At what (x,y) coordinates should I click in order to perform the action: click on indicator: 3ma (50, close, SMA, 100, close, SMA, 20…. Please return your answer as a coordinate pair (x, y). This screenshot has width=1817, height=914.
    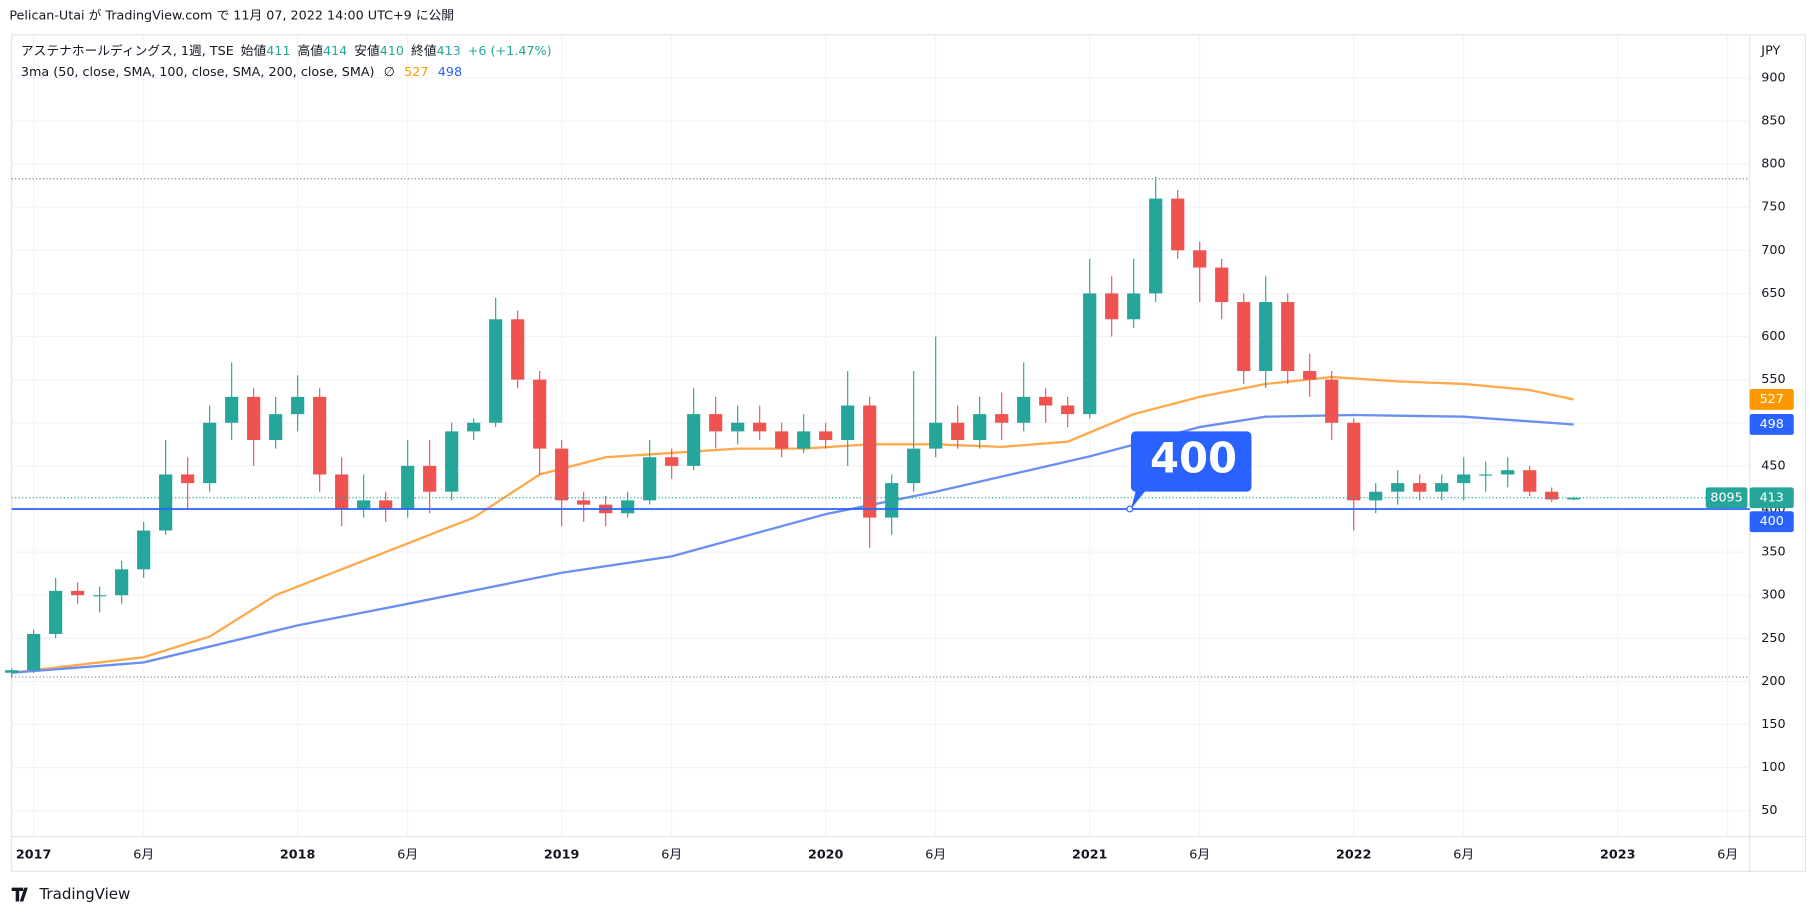
    Looking at the image, I should click on (198, 71).